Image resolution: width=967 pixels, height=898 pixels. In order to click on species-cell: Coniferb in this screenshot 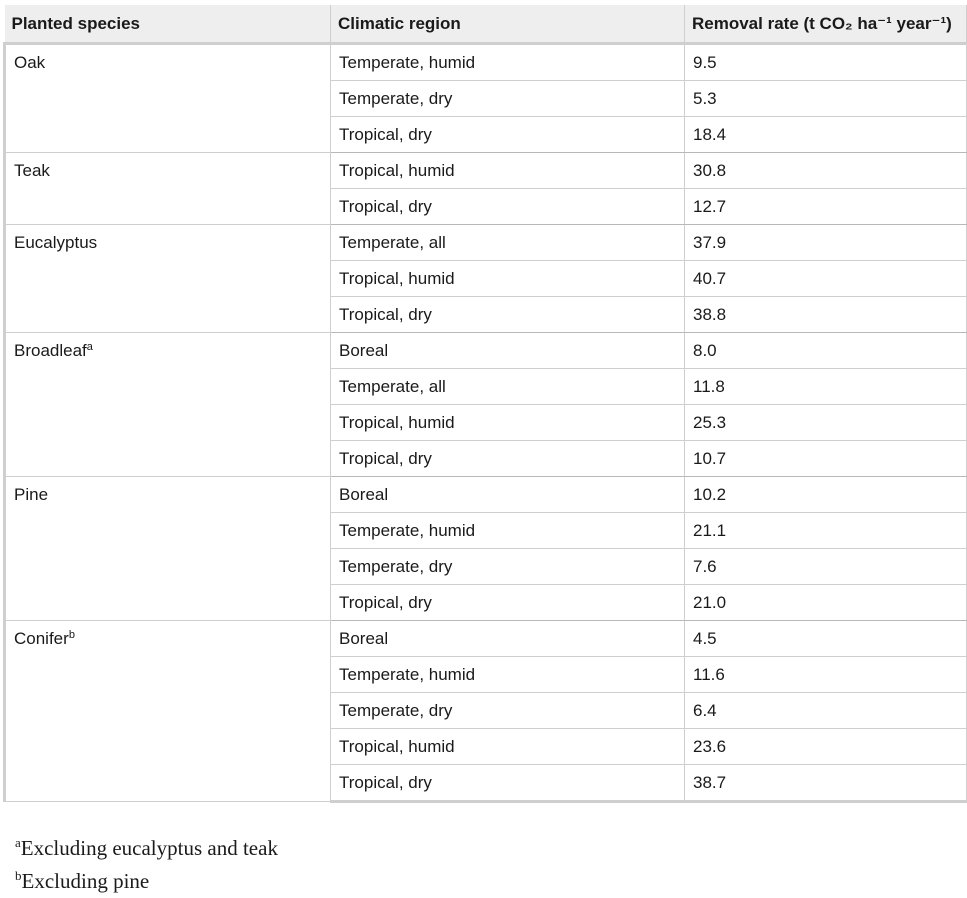, I will do `click(167, 711)`.